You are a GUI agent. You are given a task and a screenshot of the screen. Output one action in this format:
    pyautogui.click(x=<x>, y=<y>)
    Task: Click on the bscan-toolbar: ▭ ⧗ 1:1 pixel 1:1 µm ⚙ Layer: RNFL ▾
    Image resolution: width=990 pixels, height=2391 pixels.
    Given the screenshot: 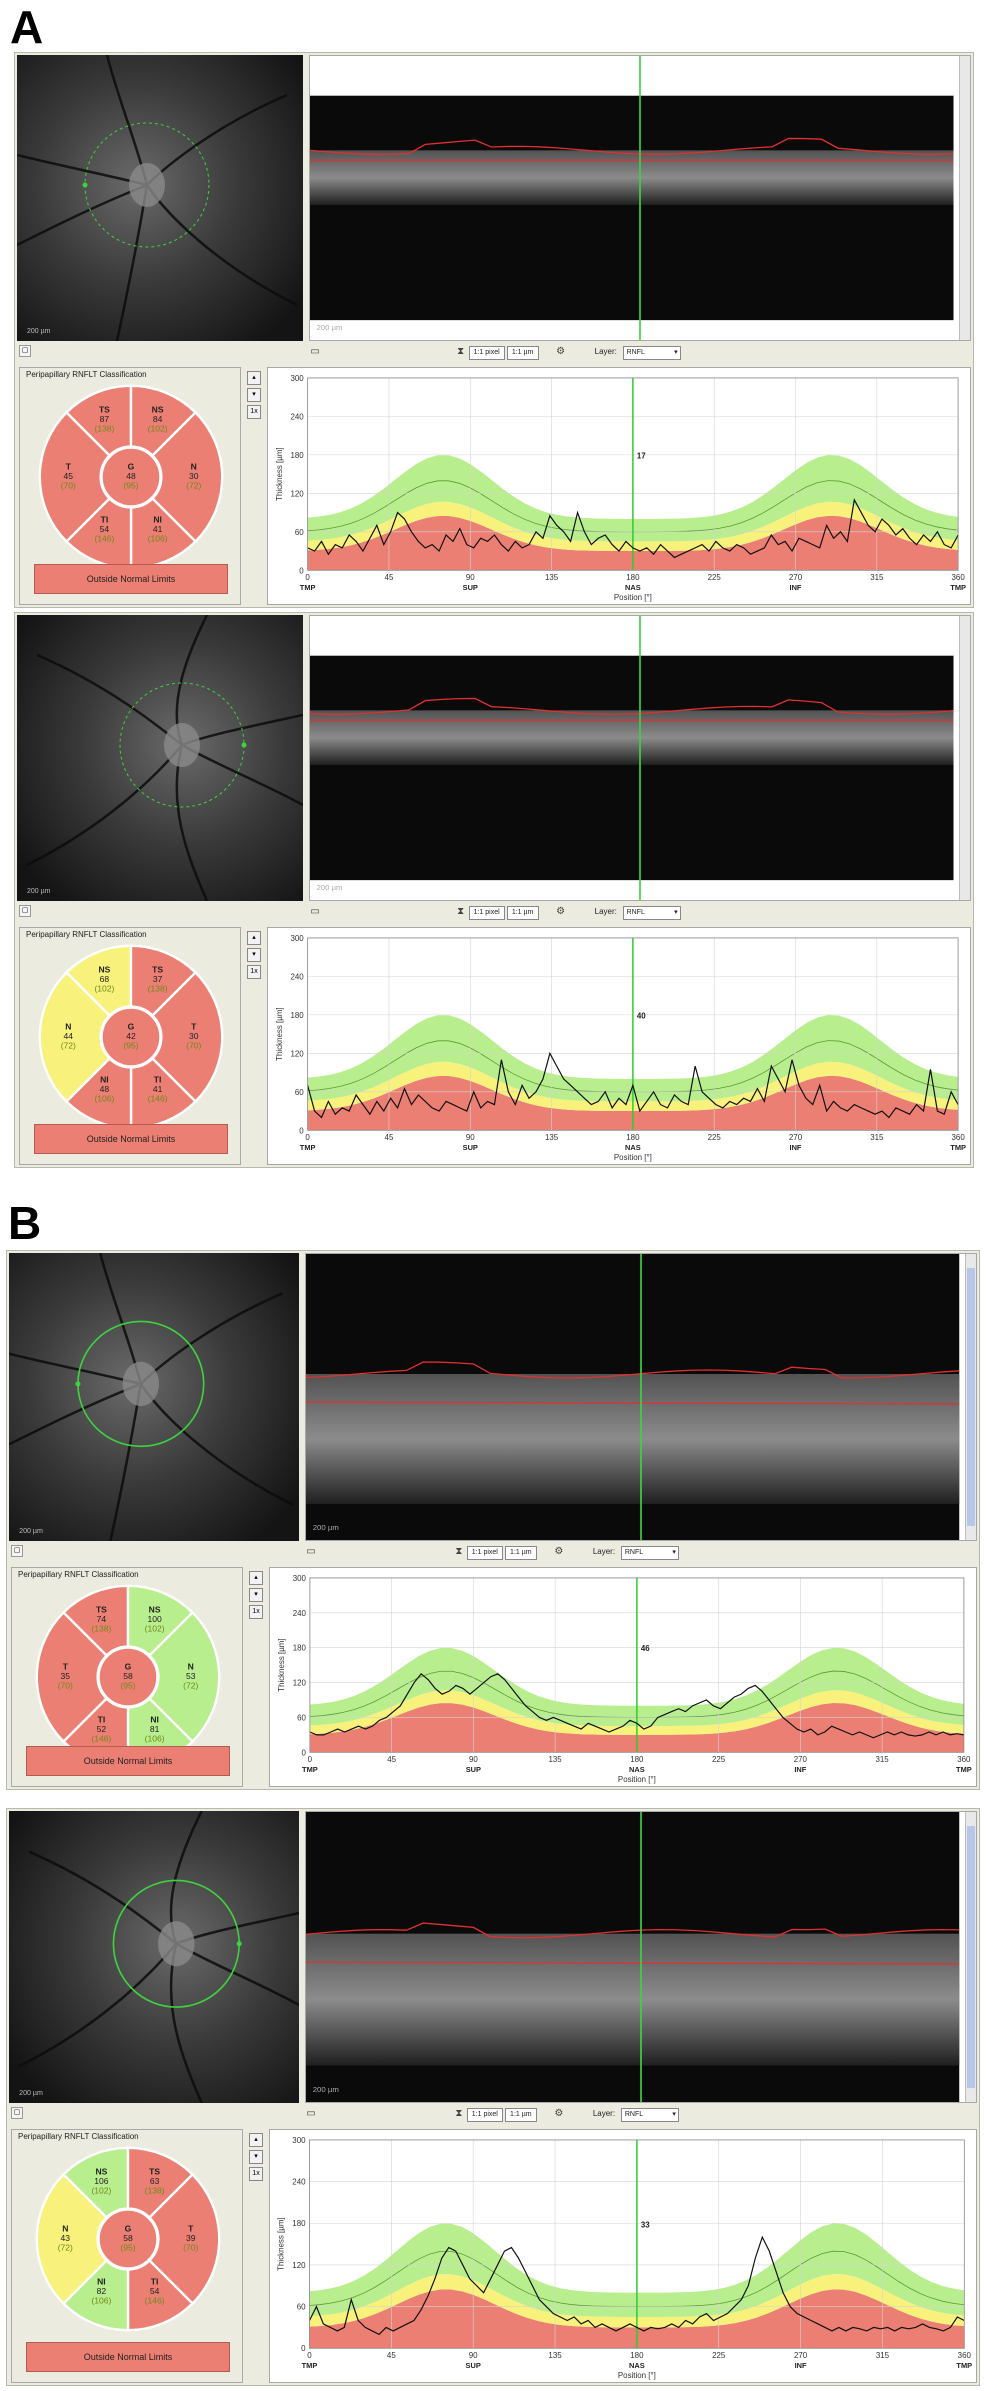 What is the action you would take?
    pyautogui.click(x=641, y=1553)
    